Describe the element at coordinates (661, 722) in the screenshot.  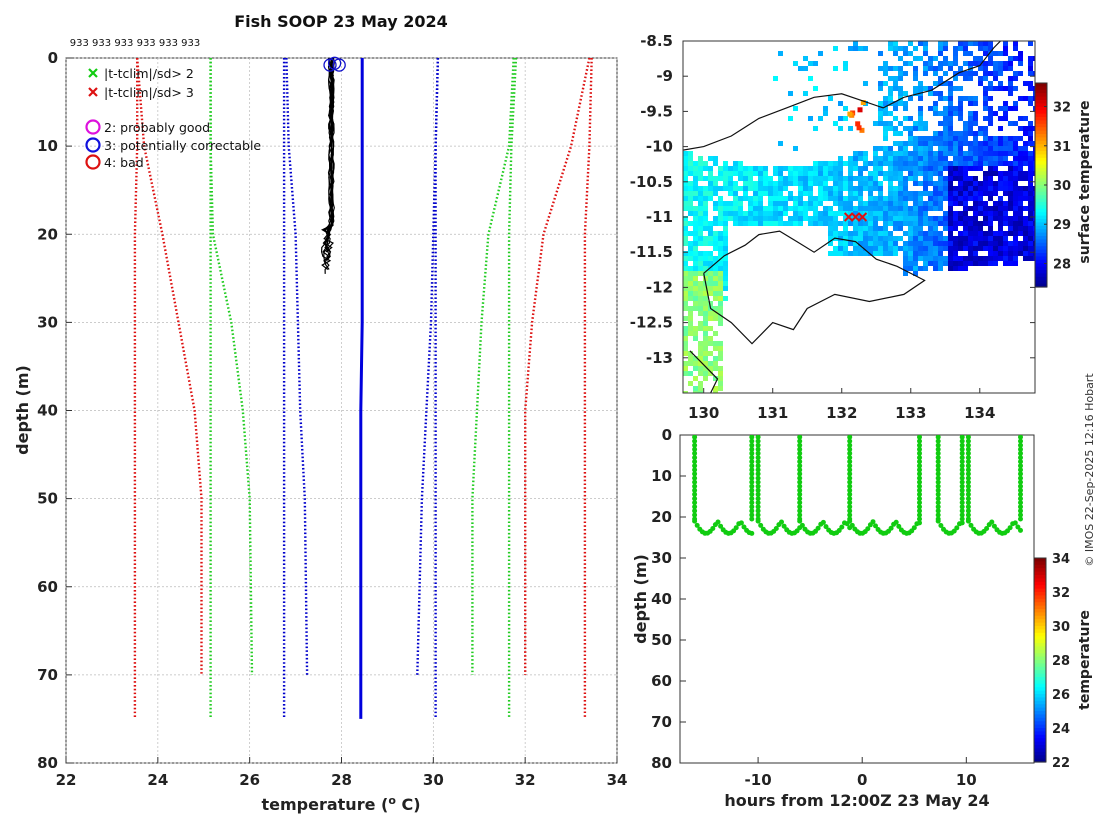
I see `td-y-tick-label: 70` at that location.